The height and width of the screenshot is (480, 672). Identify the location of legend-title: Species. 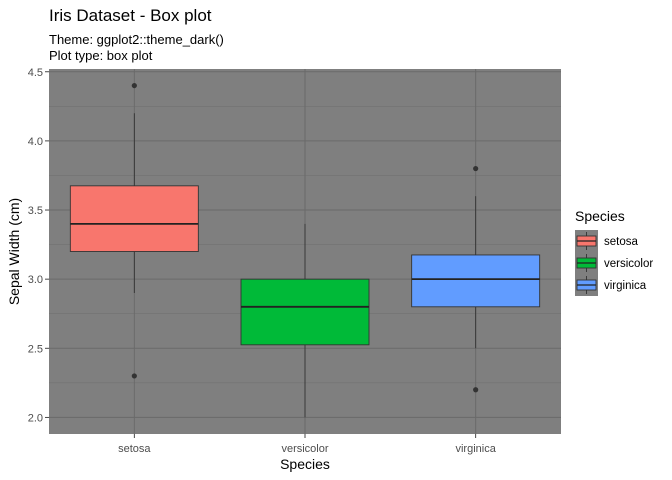
(600, 216).